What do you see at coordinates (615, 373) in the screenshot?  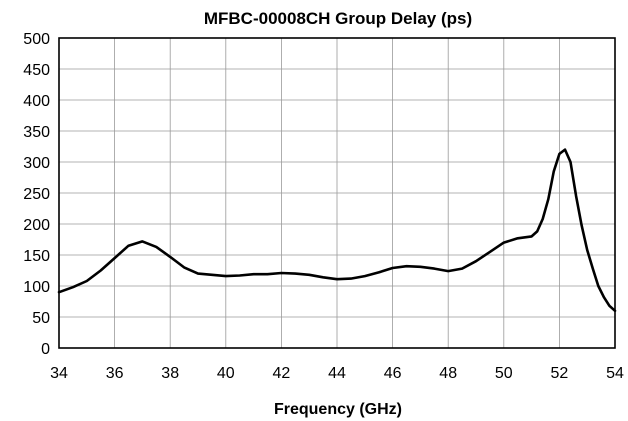 I see `x-tick-label: 54` at bounding box center [615, 373].